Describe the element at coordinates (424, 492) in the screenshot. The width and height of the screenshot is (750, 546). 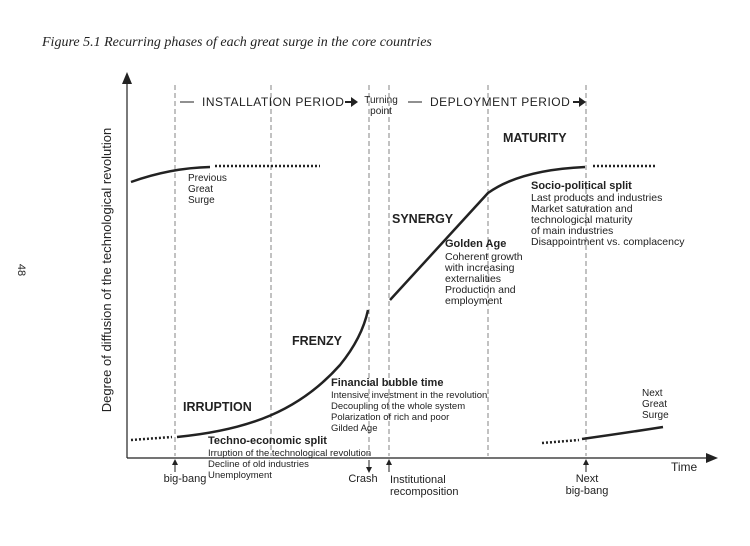
I see `marker-label: recomposition` at that location.